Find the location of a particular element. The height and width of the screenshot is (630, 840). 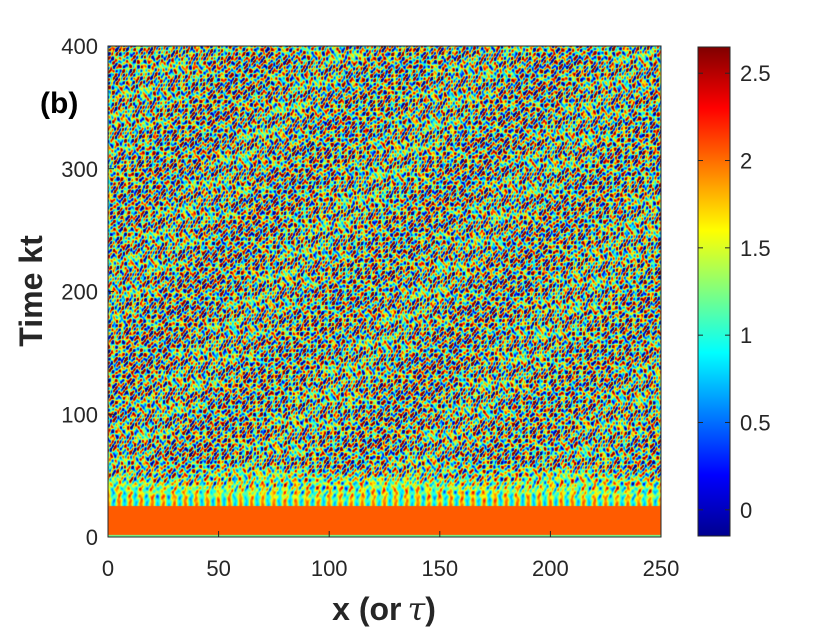

colorbar-tick-label: 1.5 is located at coordinates (755, 248).